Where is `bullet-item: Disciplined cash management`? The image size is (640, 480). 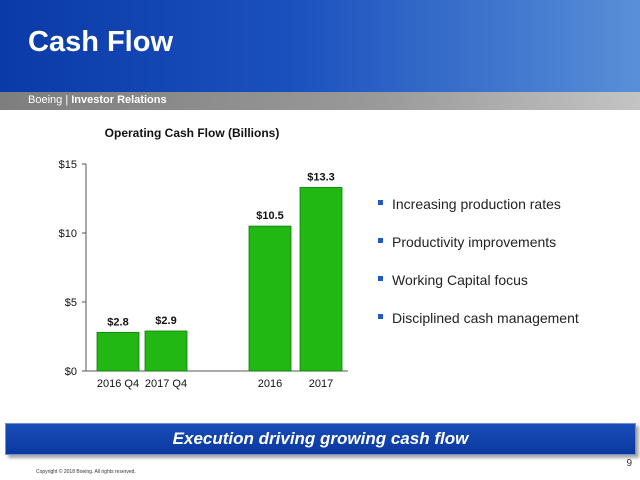 bullet-item: Disciplined cash management is located at coordinates (478, 329).